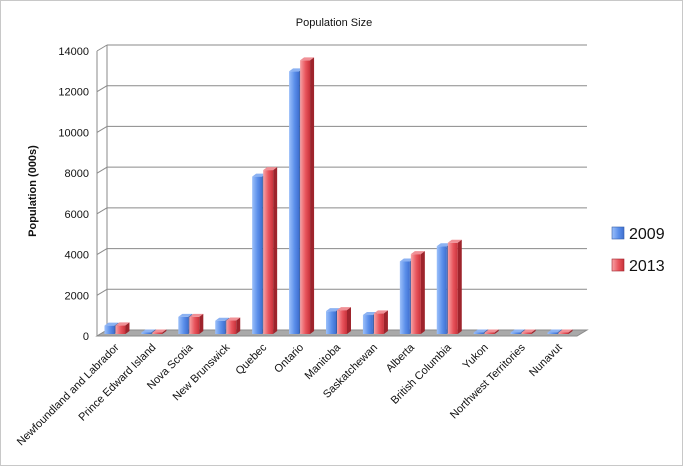  Describe the element at coordinates (120, 329) in the screenshot. I see `bar-2013-newfoundland-and-labrador` at that location.